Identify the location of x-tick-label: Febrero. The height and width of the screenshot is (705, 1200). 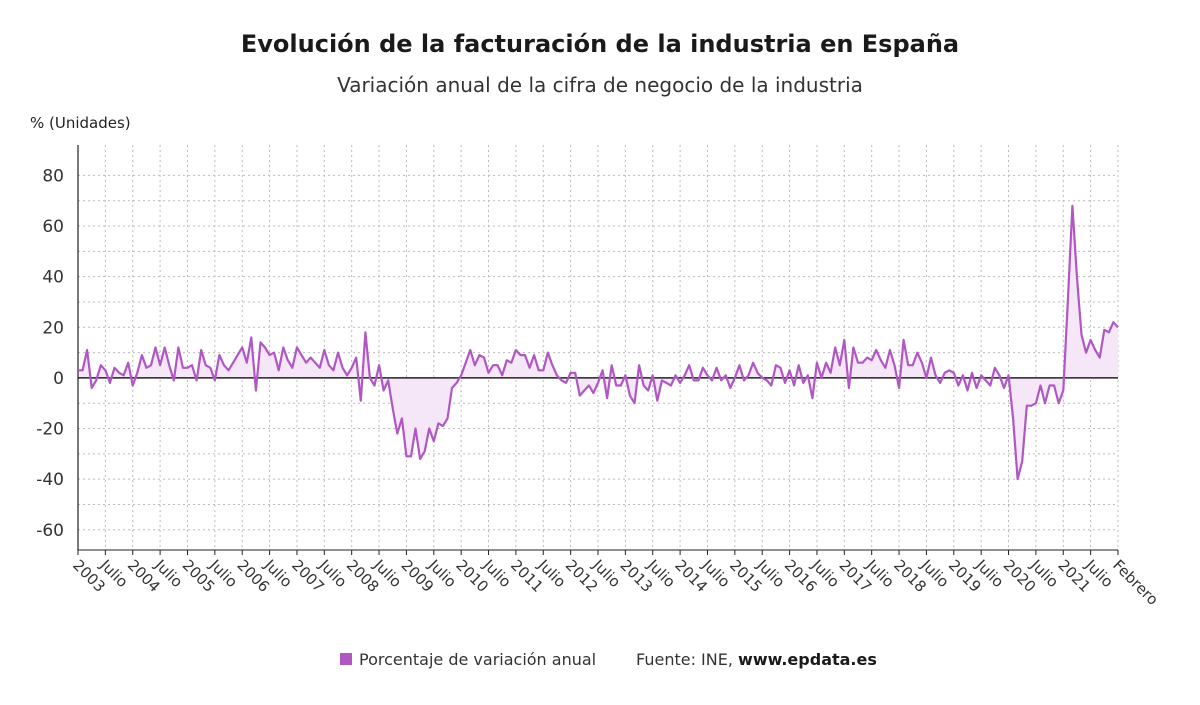
(1135, 582).